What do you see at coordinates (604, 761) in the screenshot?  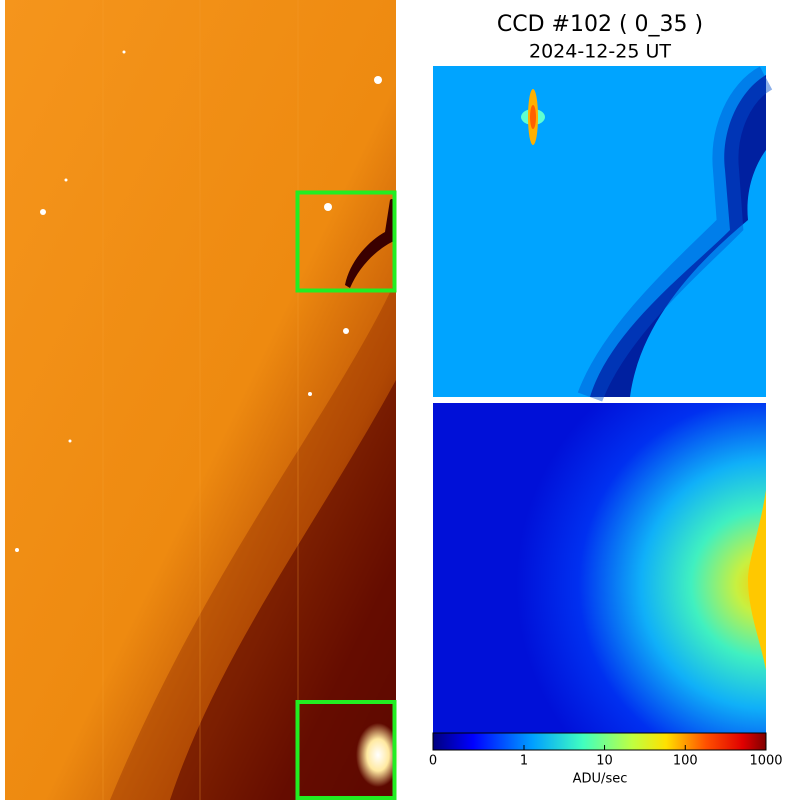 I see `colorbar-tick-label: 10` at bounding box center [604, 761].